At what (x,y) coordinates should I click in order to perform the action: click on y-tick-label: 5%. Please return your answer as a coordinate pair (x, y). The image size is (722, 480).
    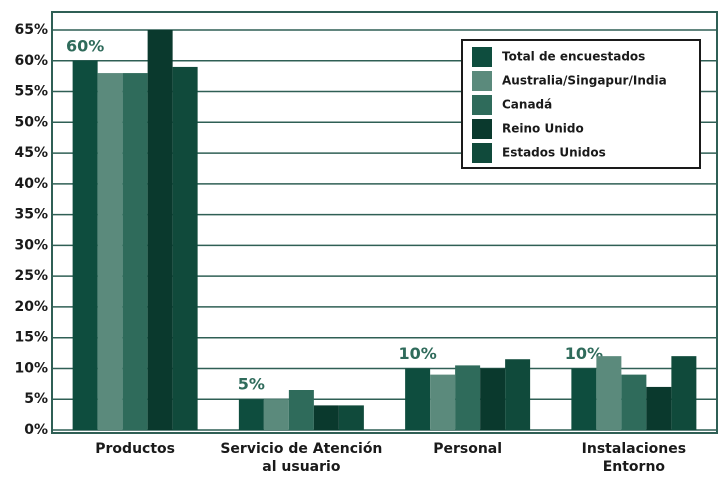
    Looking at the image, I should click on (36, 399).